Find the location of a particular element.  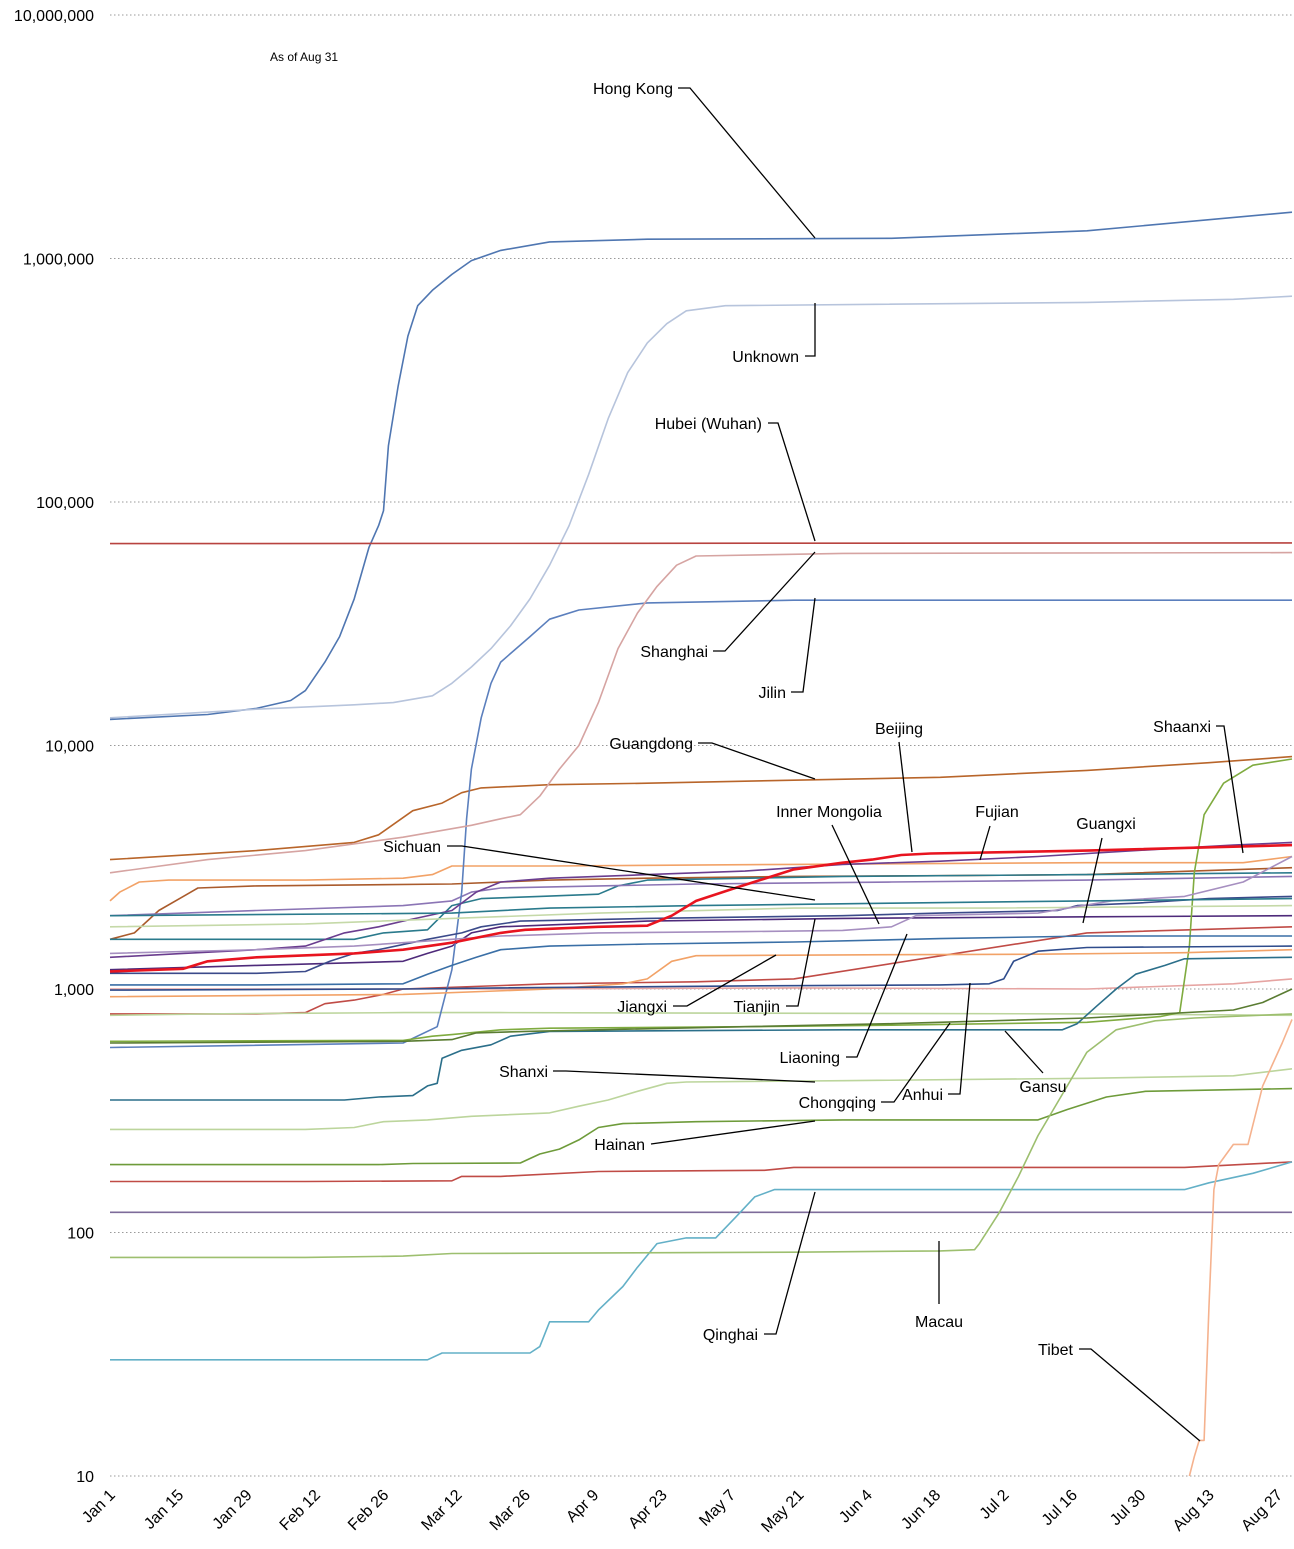

series-line-inner-mongolia is located at coordinates (701, 905).